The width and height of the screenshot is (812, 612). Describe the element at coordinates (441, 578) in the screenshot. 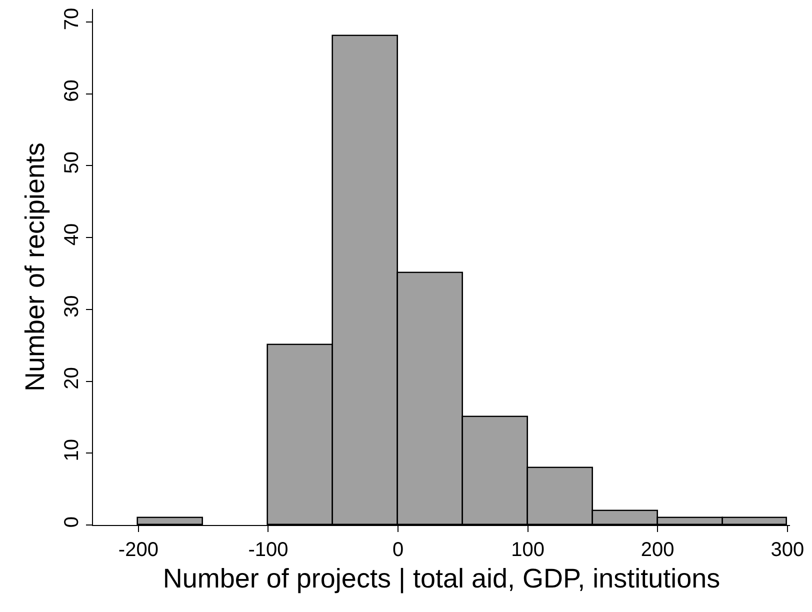

I see `x-axis-title: Number of projects | total aid, GDP, institutions` at that location.